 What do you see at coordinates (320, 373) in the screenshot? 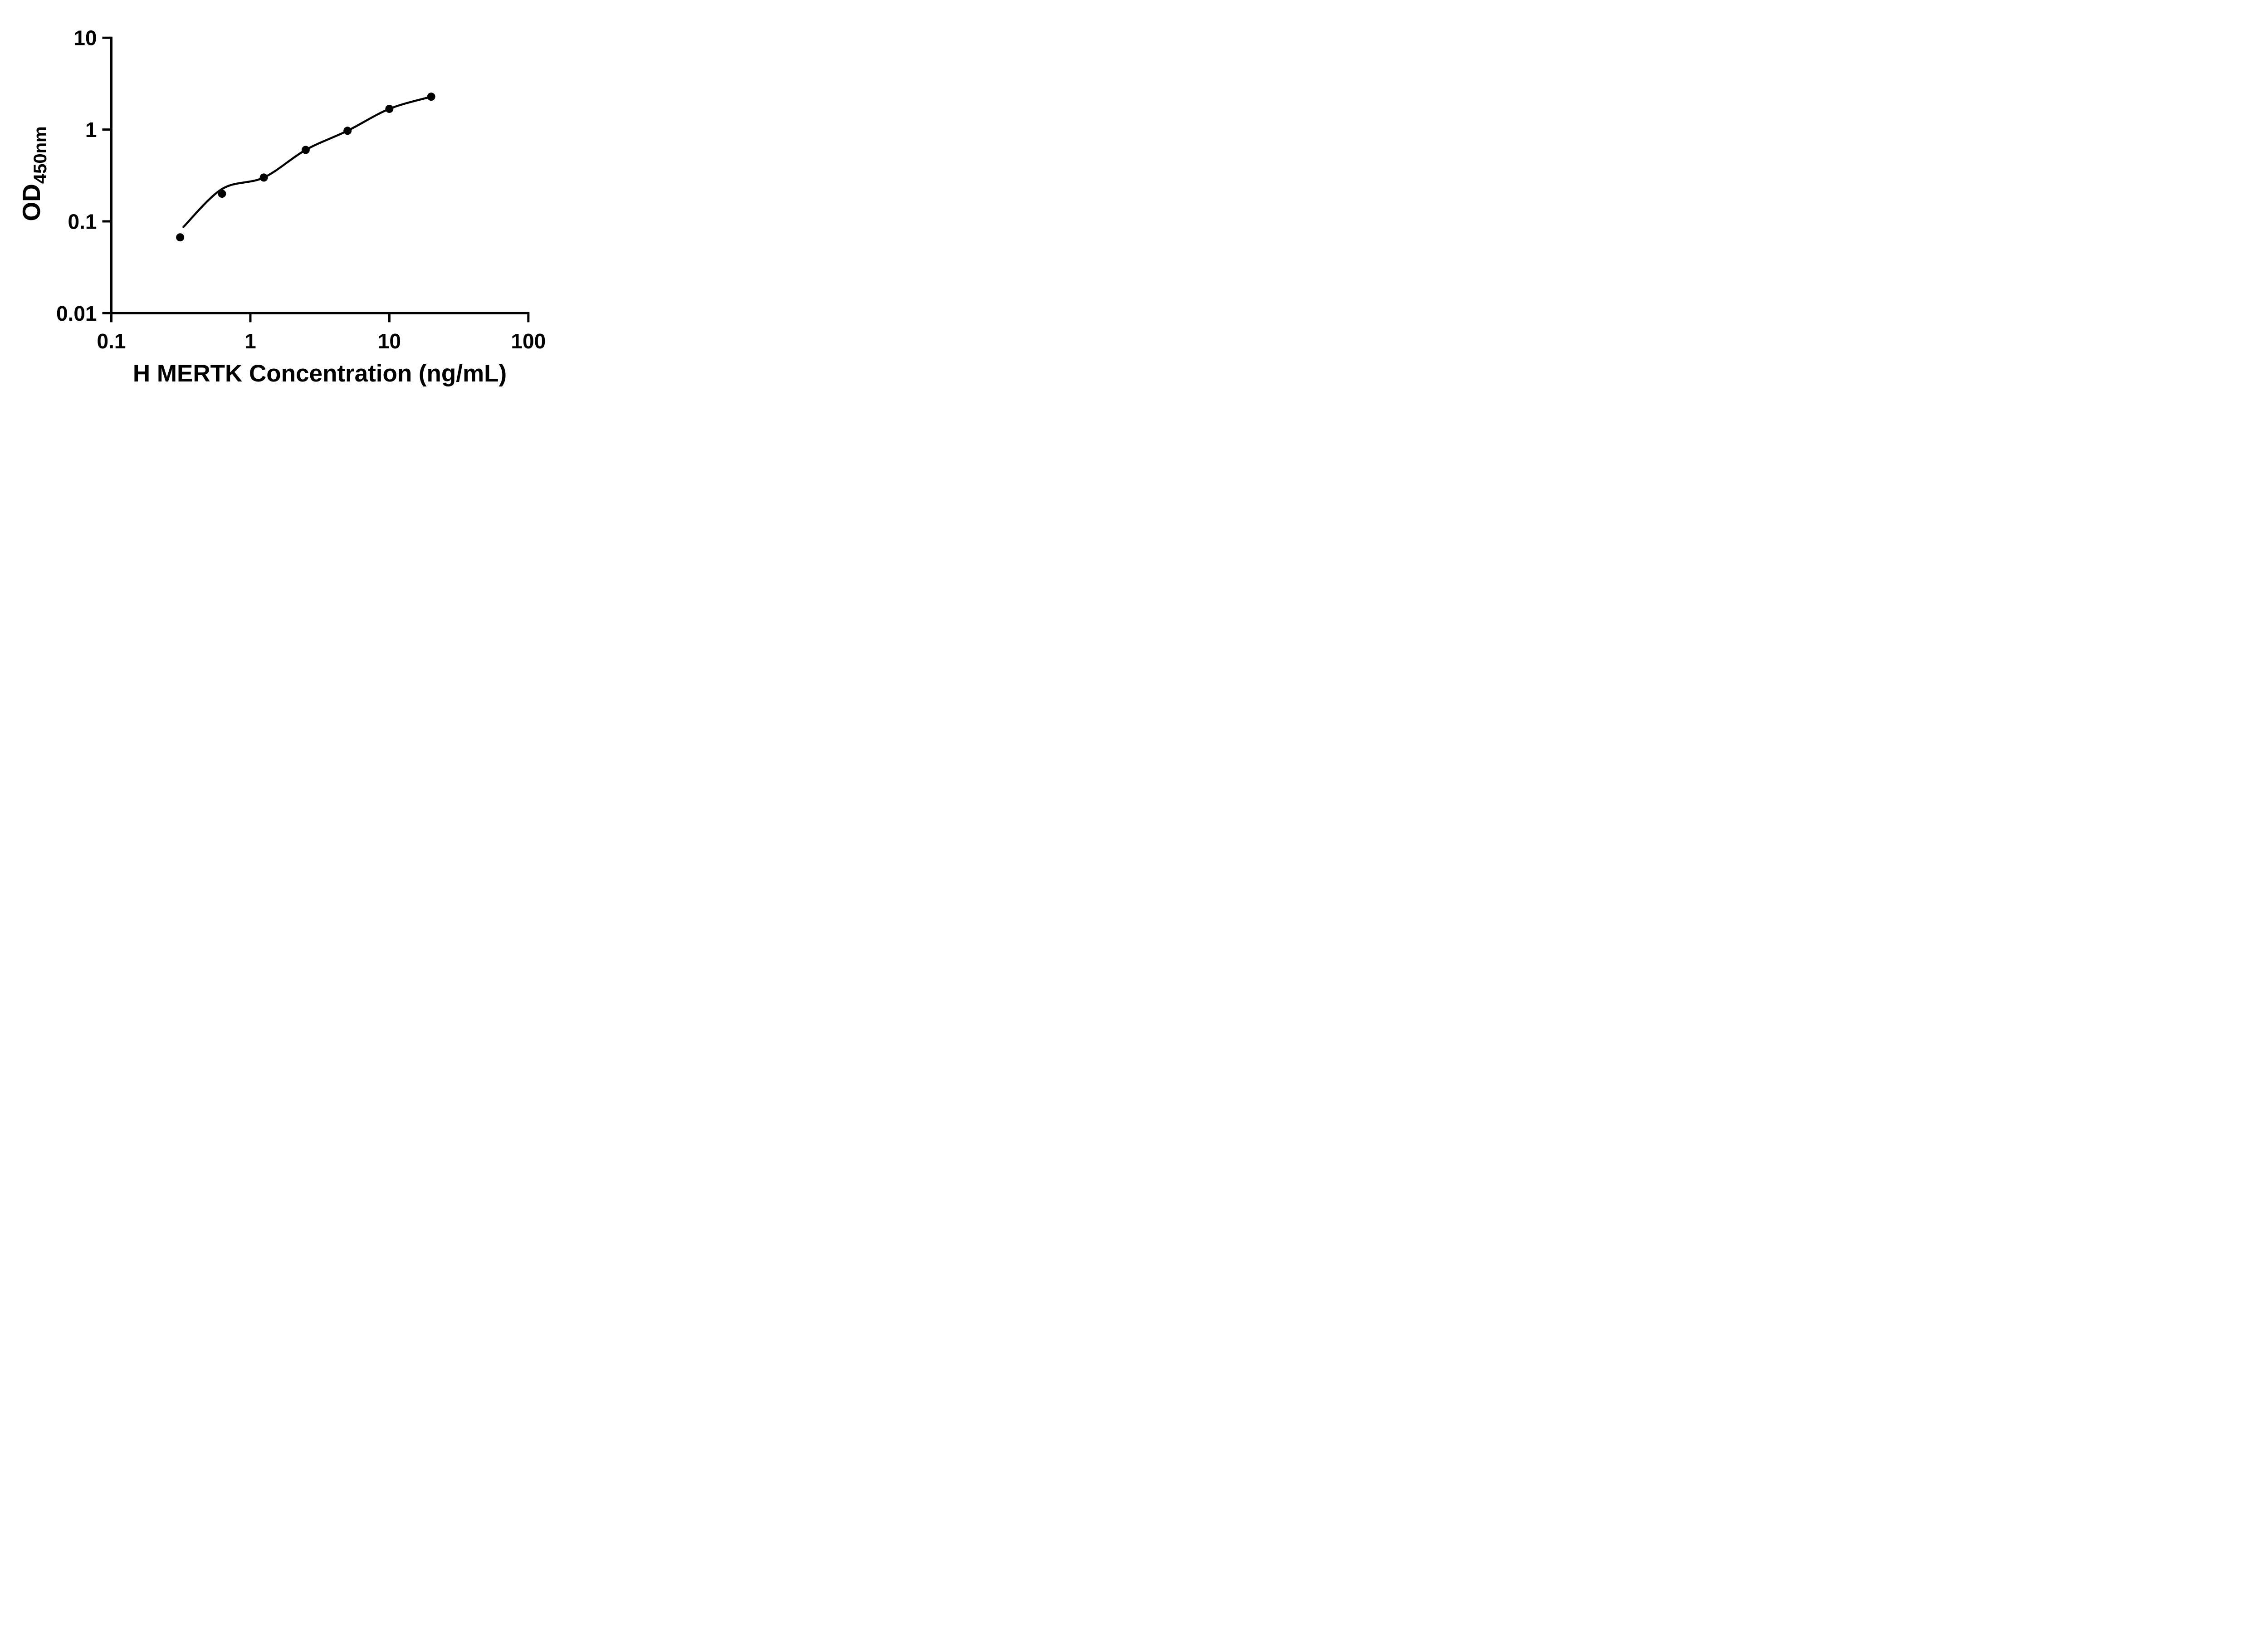
I see `x-axis-title: H MERTK Concentration (ng/mL)` at bounding box center [320, 373].